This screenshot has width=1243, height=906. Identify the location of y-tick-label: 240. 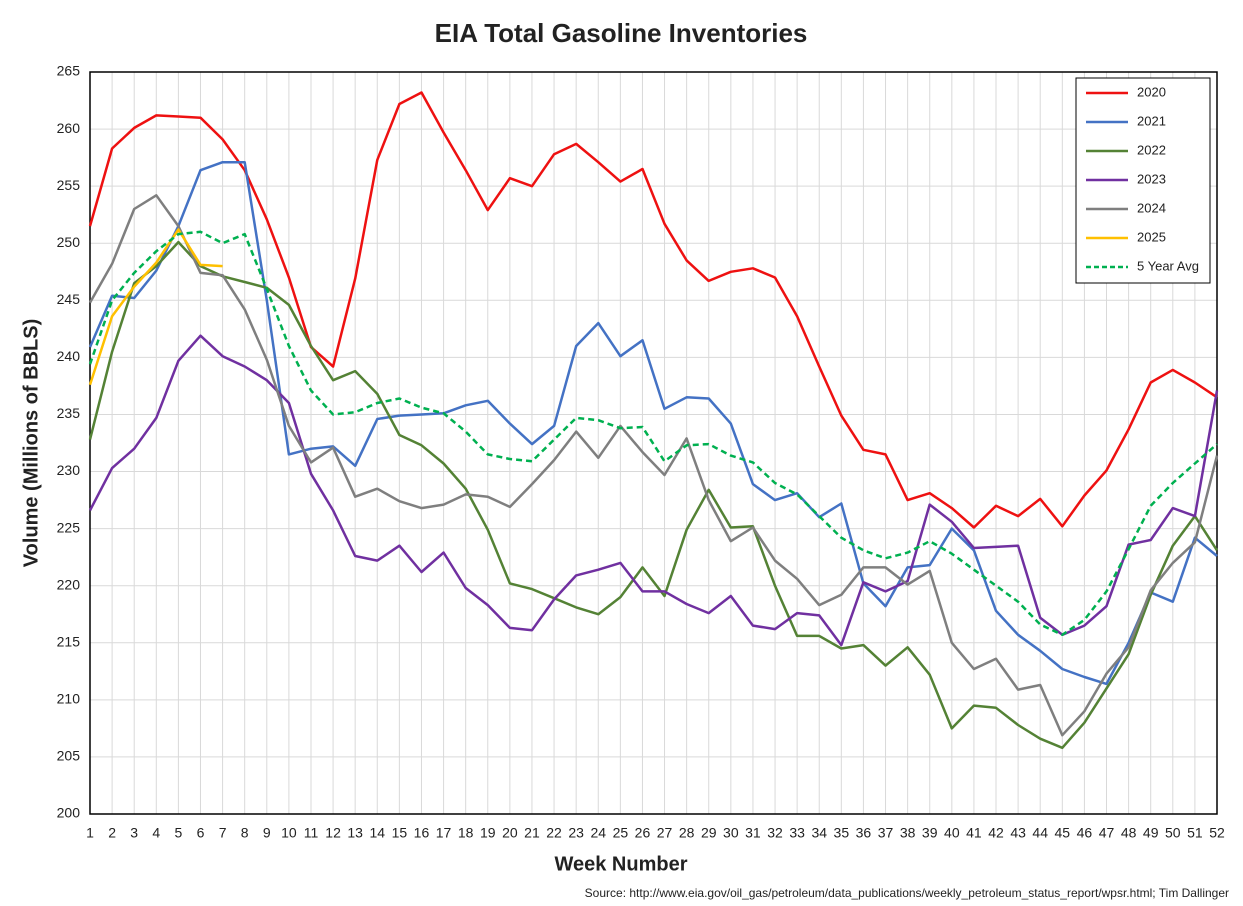
(69, 356).